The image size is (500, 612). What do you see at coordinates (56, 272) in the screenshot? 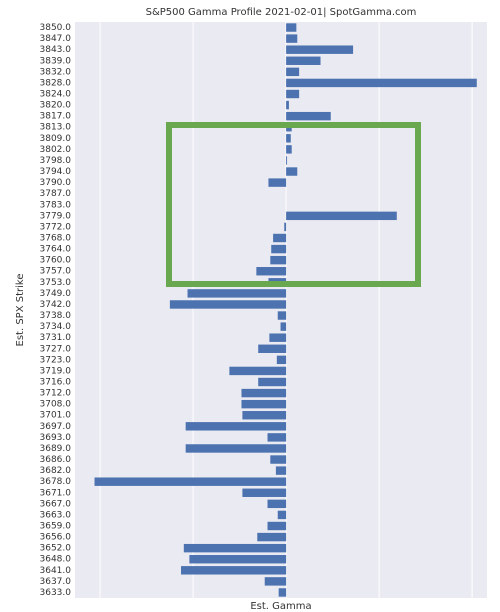
I see `y-tick-label: 3757.0` at bounding box center [56, 272].